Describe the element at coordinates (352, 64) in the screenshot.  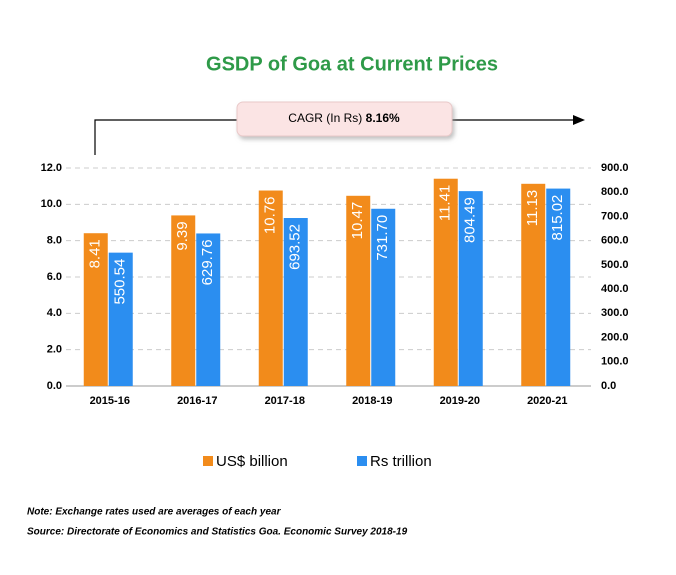
I see `chart-title: GSDP of Goa at Current Prices` at that location.